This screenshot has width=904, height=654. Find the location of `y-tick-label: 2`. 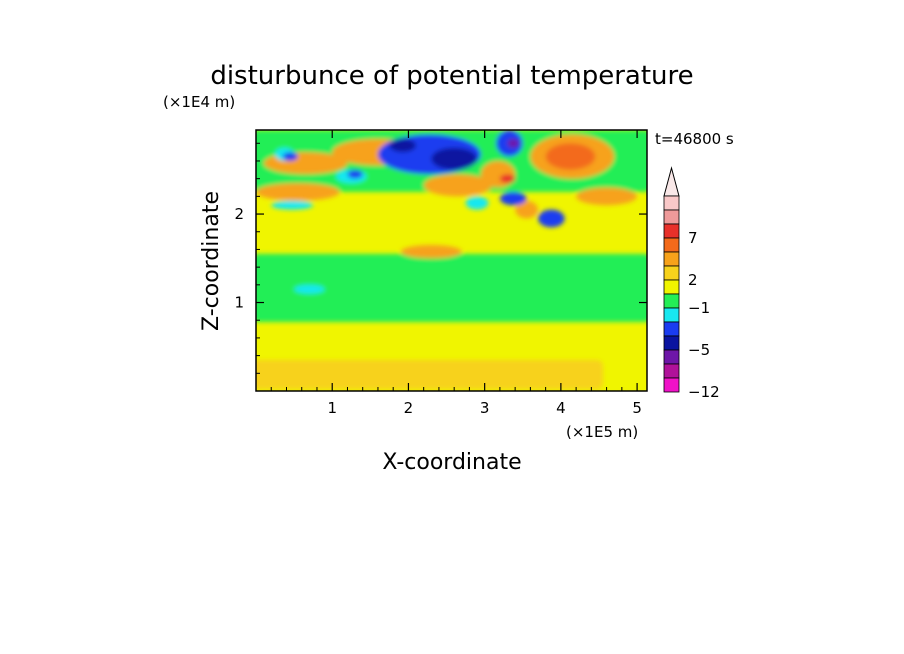

y-tick-label: 2 is located at coordinates (239, 214).